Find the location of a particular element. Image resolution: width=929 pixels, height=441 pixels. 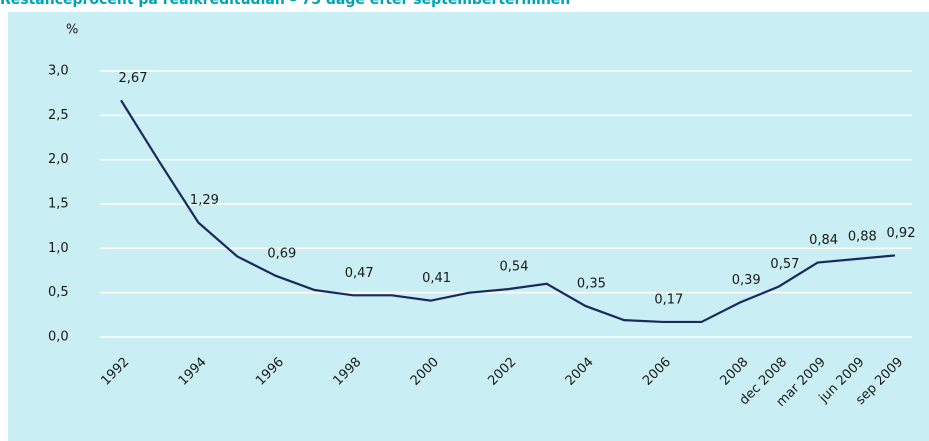

y-tick-label: 0,5 is located at coordinates (58, 292).